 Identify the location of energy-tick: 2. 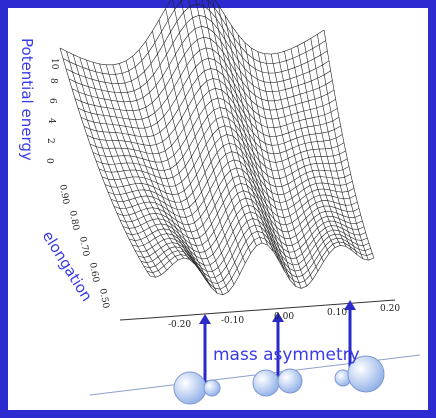
(50, 141).